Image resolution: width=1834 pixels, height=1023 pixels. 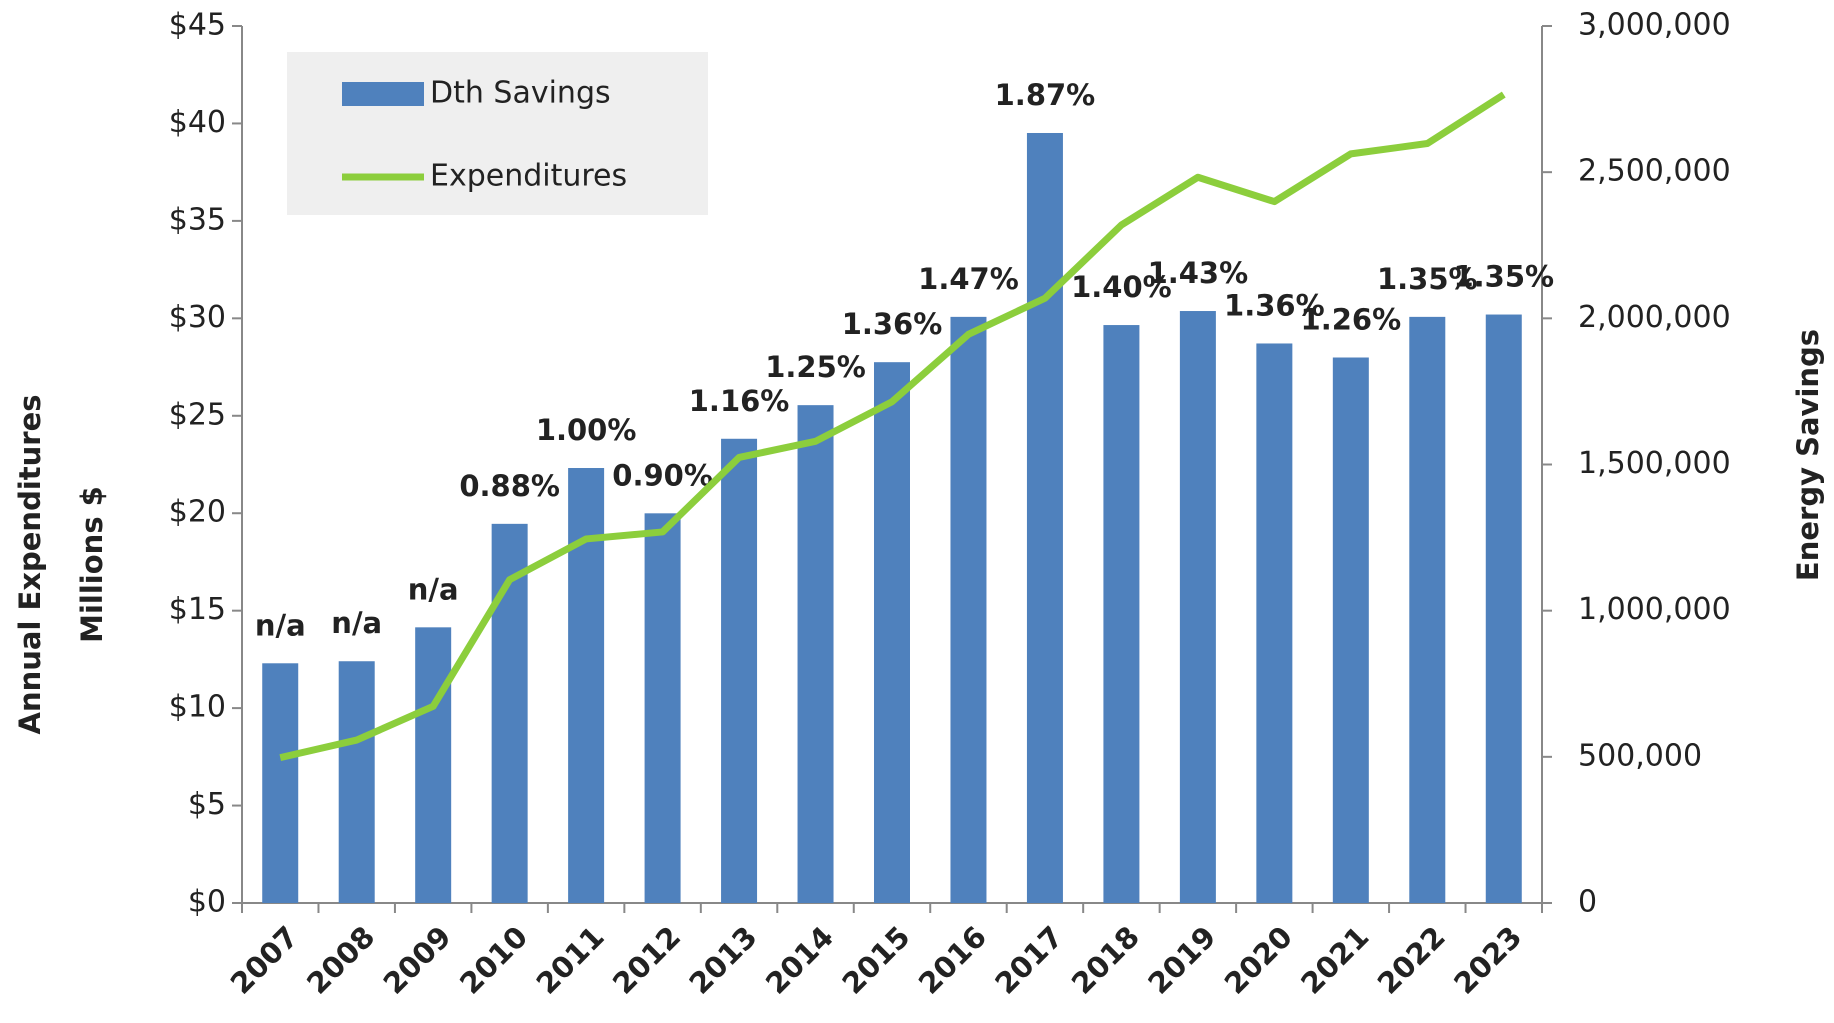 I want to click on y2-tick-label: 1,500,000, so click(x=1654, y=463).